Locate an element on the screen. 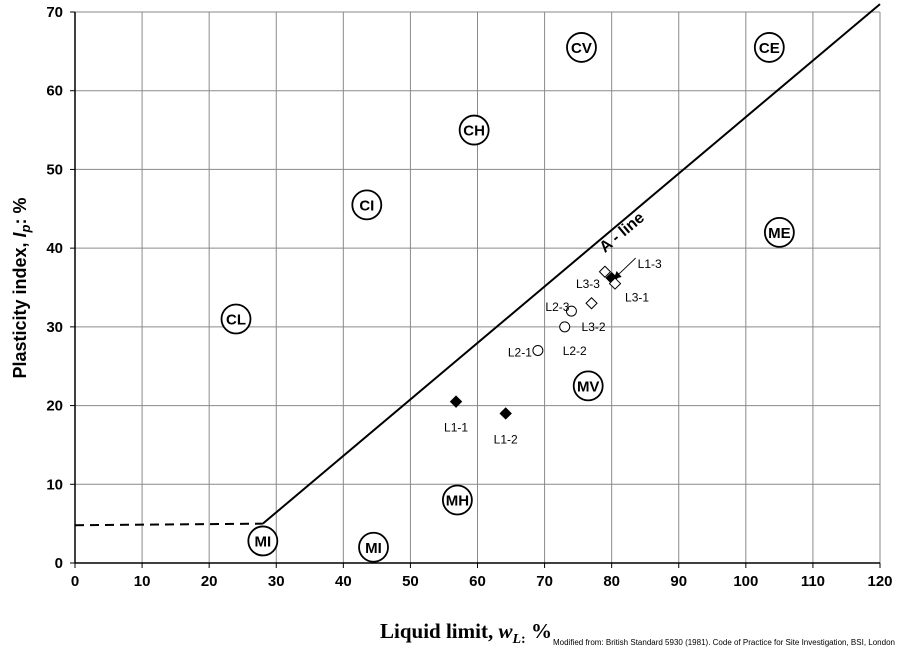 This screenshot has width=905, height=650. zone-label-text: CV is located at coordinates (581, 48).